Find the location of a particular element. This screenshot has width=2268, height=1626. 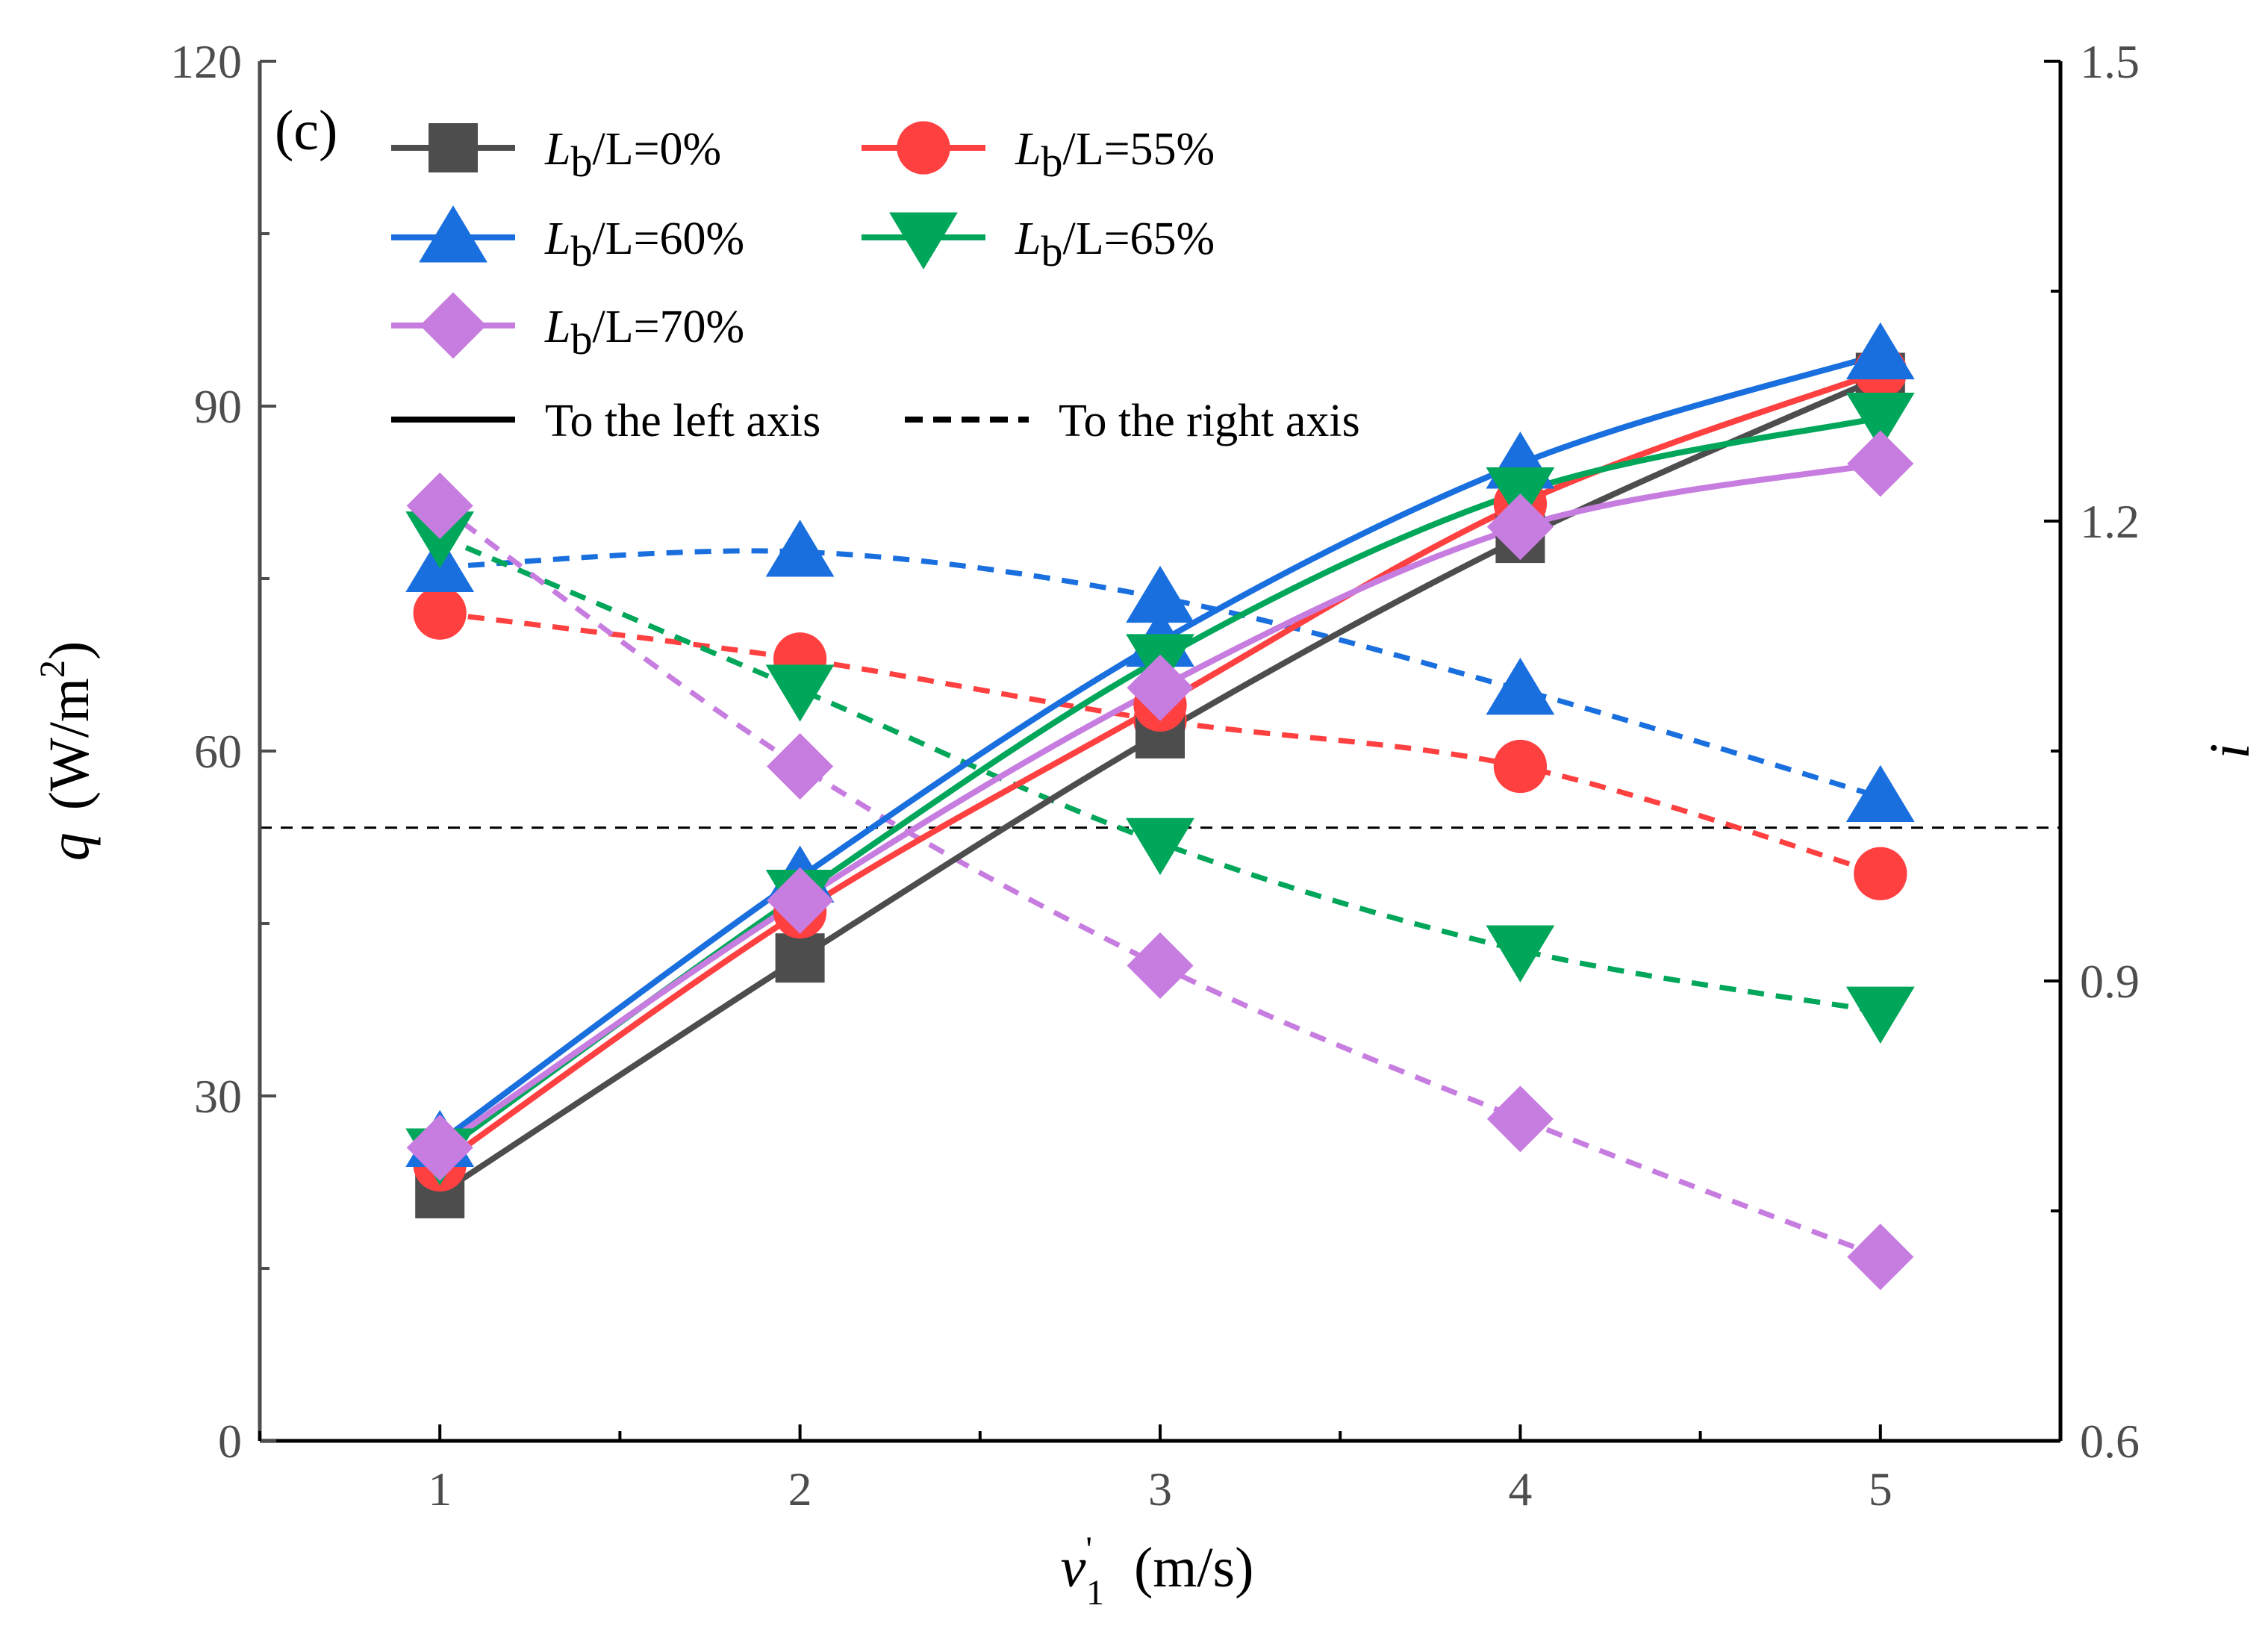

left-tick-label: 90 is located at coordinates (218, 406).